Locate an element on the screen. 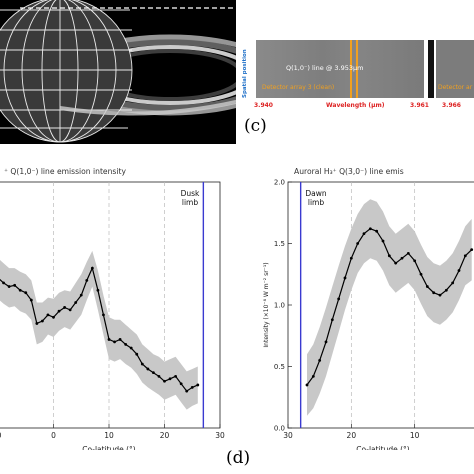 Image resolution: width=474 pixels, height=474 pixels. detector-array-right: Detector ar is located at coordinates (455, 69).